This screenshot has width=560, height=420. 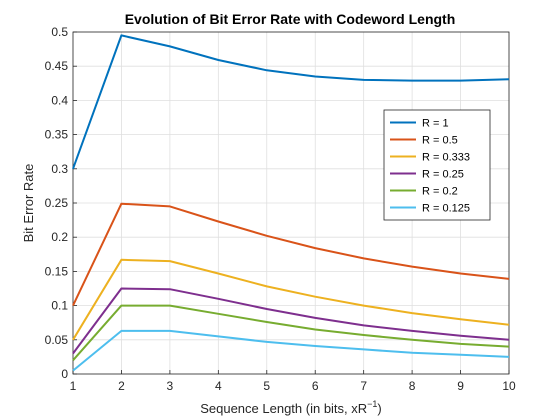 I want to click on y-tick-label: 0.15, so click(x=57, y=271).